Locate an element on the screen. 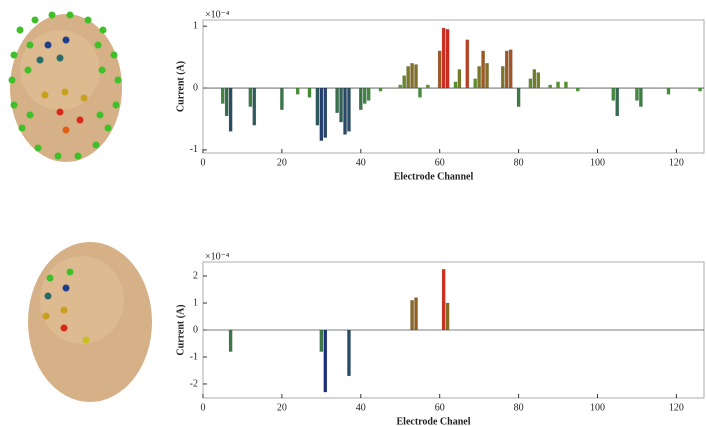 The width and height of the screenshot is (706, 426). electrodes is located at coordinates (65, 85).